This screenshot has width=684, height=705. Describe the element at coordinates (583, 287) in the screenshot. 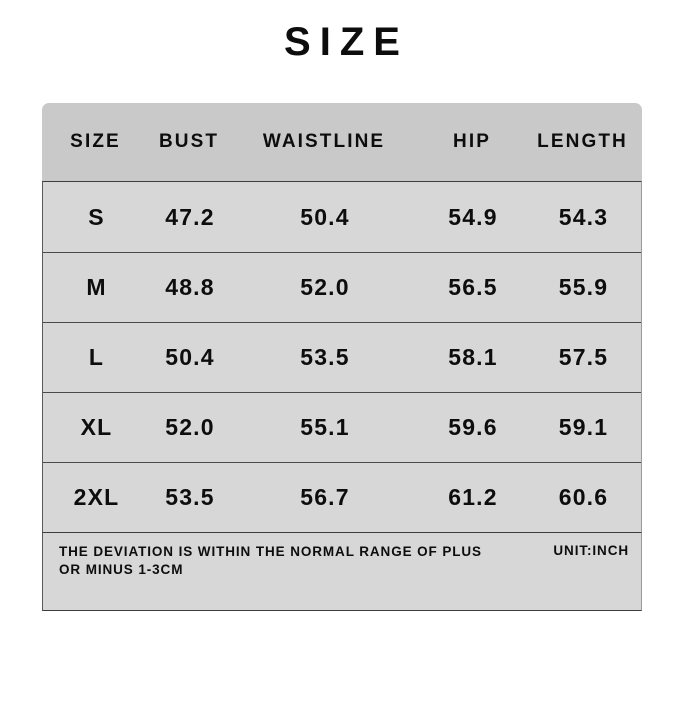

I see `cell-length: 55.9` at that location.